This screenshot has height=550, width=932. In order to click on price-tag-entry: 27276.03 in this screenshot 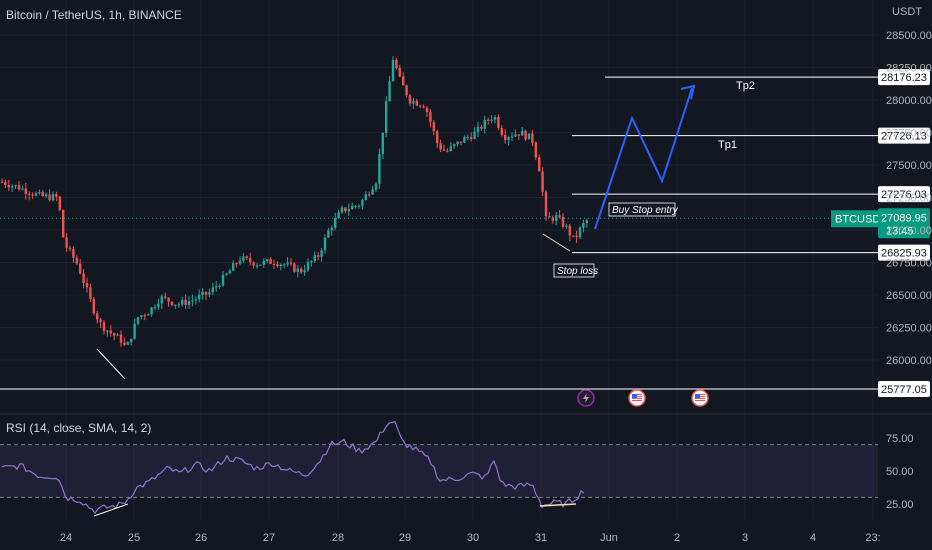, I will do `click(904, 194)`.